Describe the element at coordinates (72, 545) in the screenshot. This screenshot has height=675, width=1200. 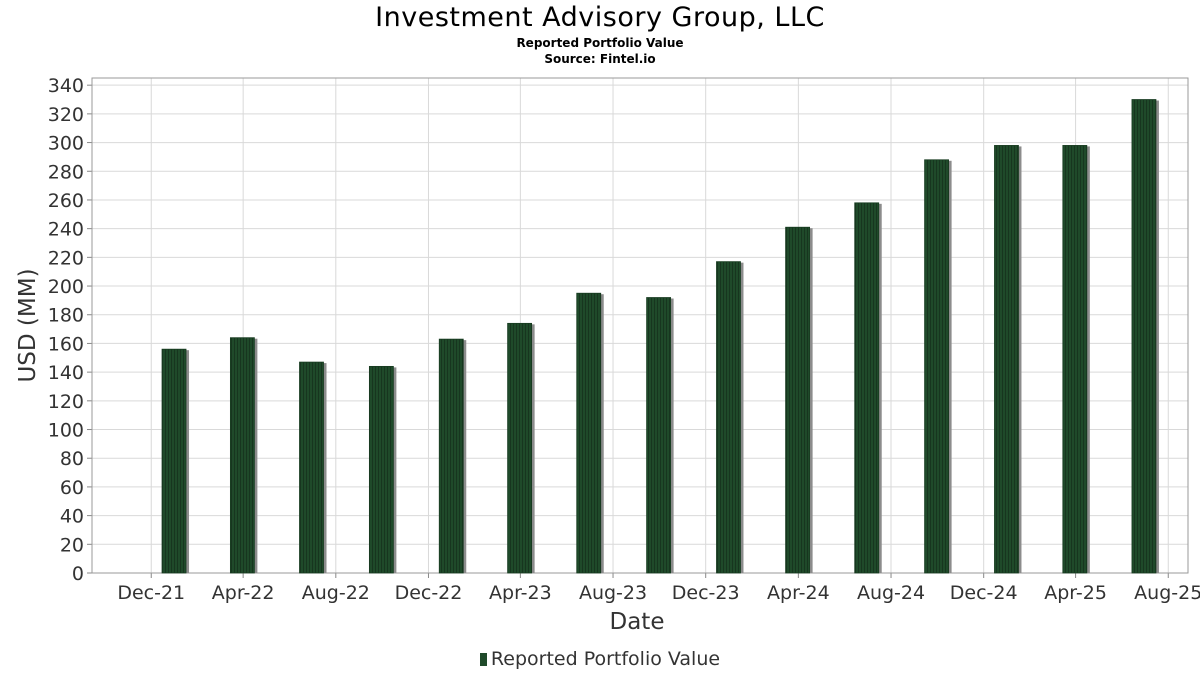
I see `y-tick-label: 20` at that location.